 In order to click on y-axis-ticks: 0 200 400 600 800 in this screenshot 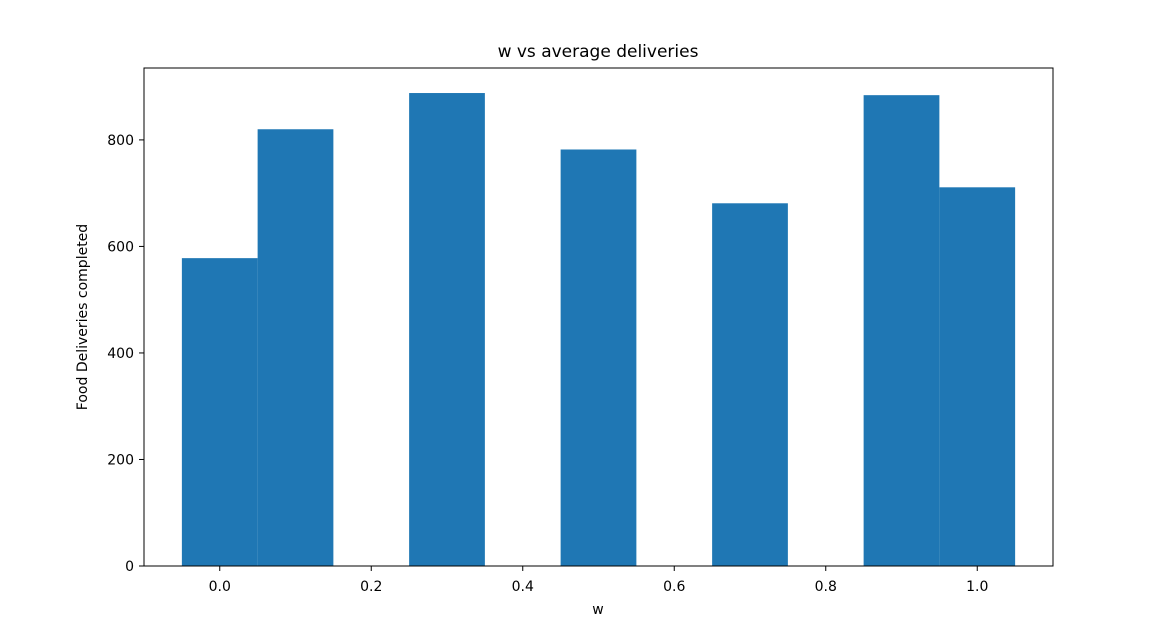, I will do `click(125, 354)`.